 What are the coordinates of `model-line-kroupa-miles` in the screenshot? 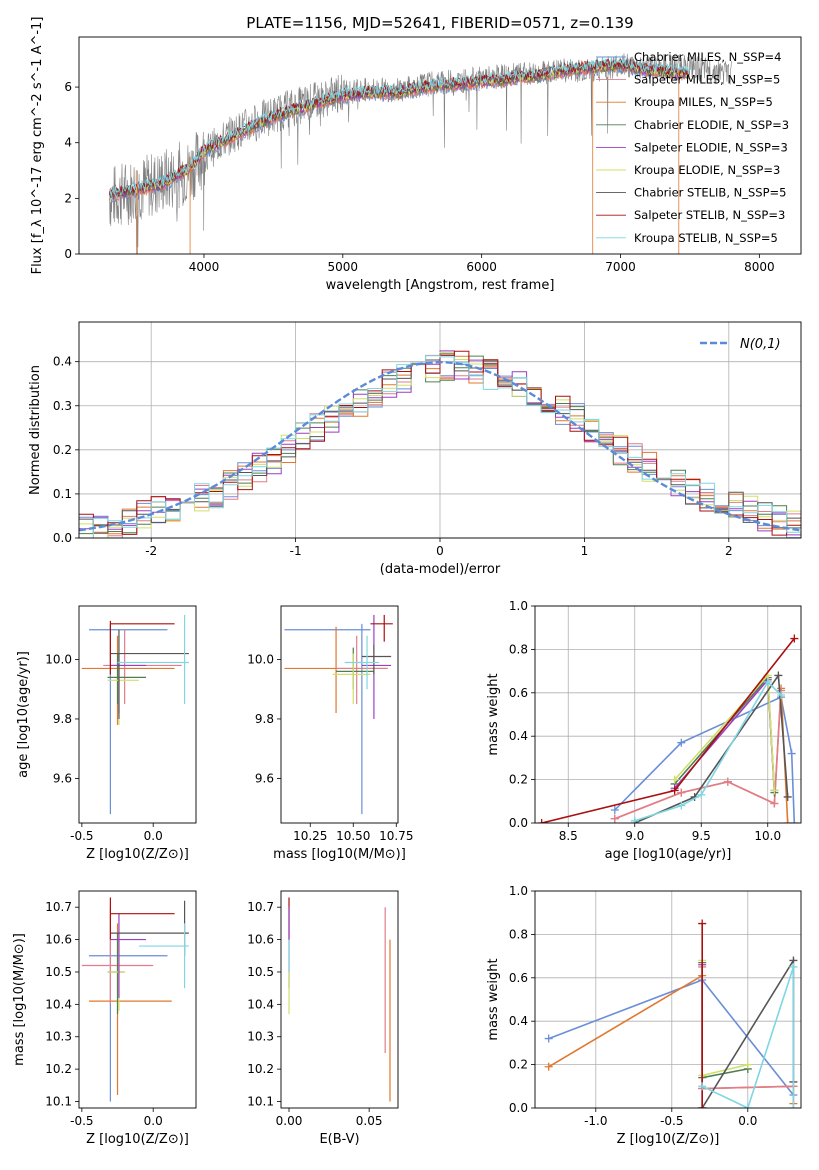 It's located at (399, 130).